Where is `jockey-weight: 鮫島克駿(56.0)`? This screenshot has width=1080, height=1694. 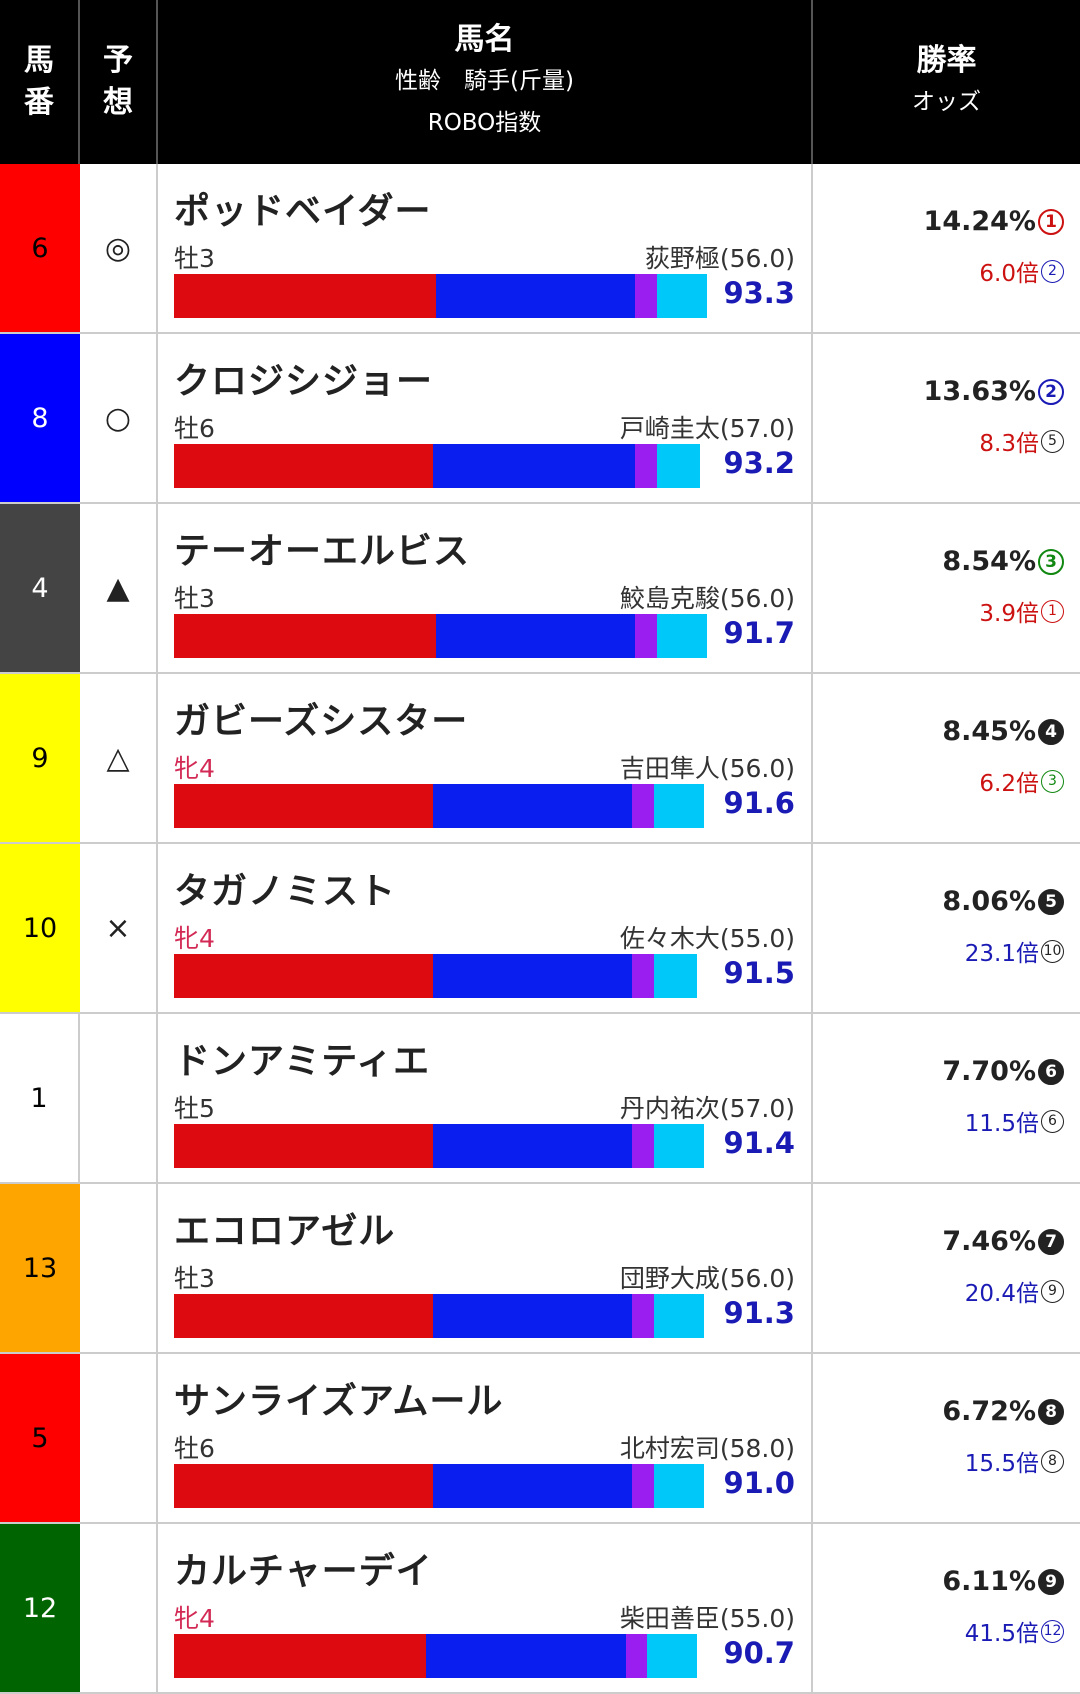 jockey-weight: 鮫島克駿(56.0) is located at coordinates (707, 598).